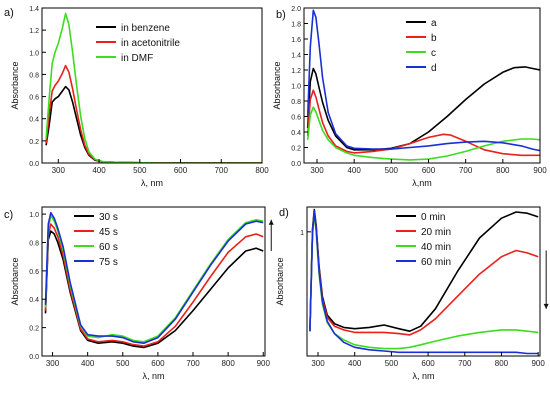  Describe the element at coordinates (434, 23) in the screenshot. I see `legend-entry: a` at that location.